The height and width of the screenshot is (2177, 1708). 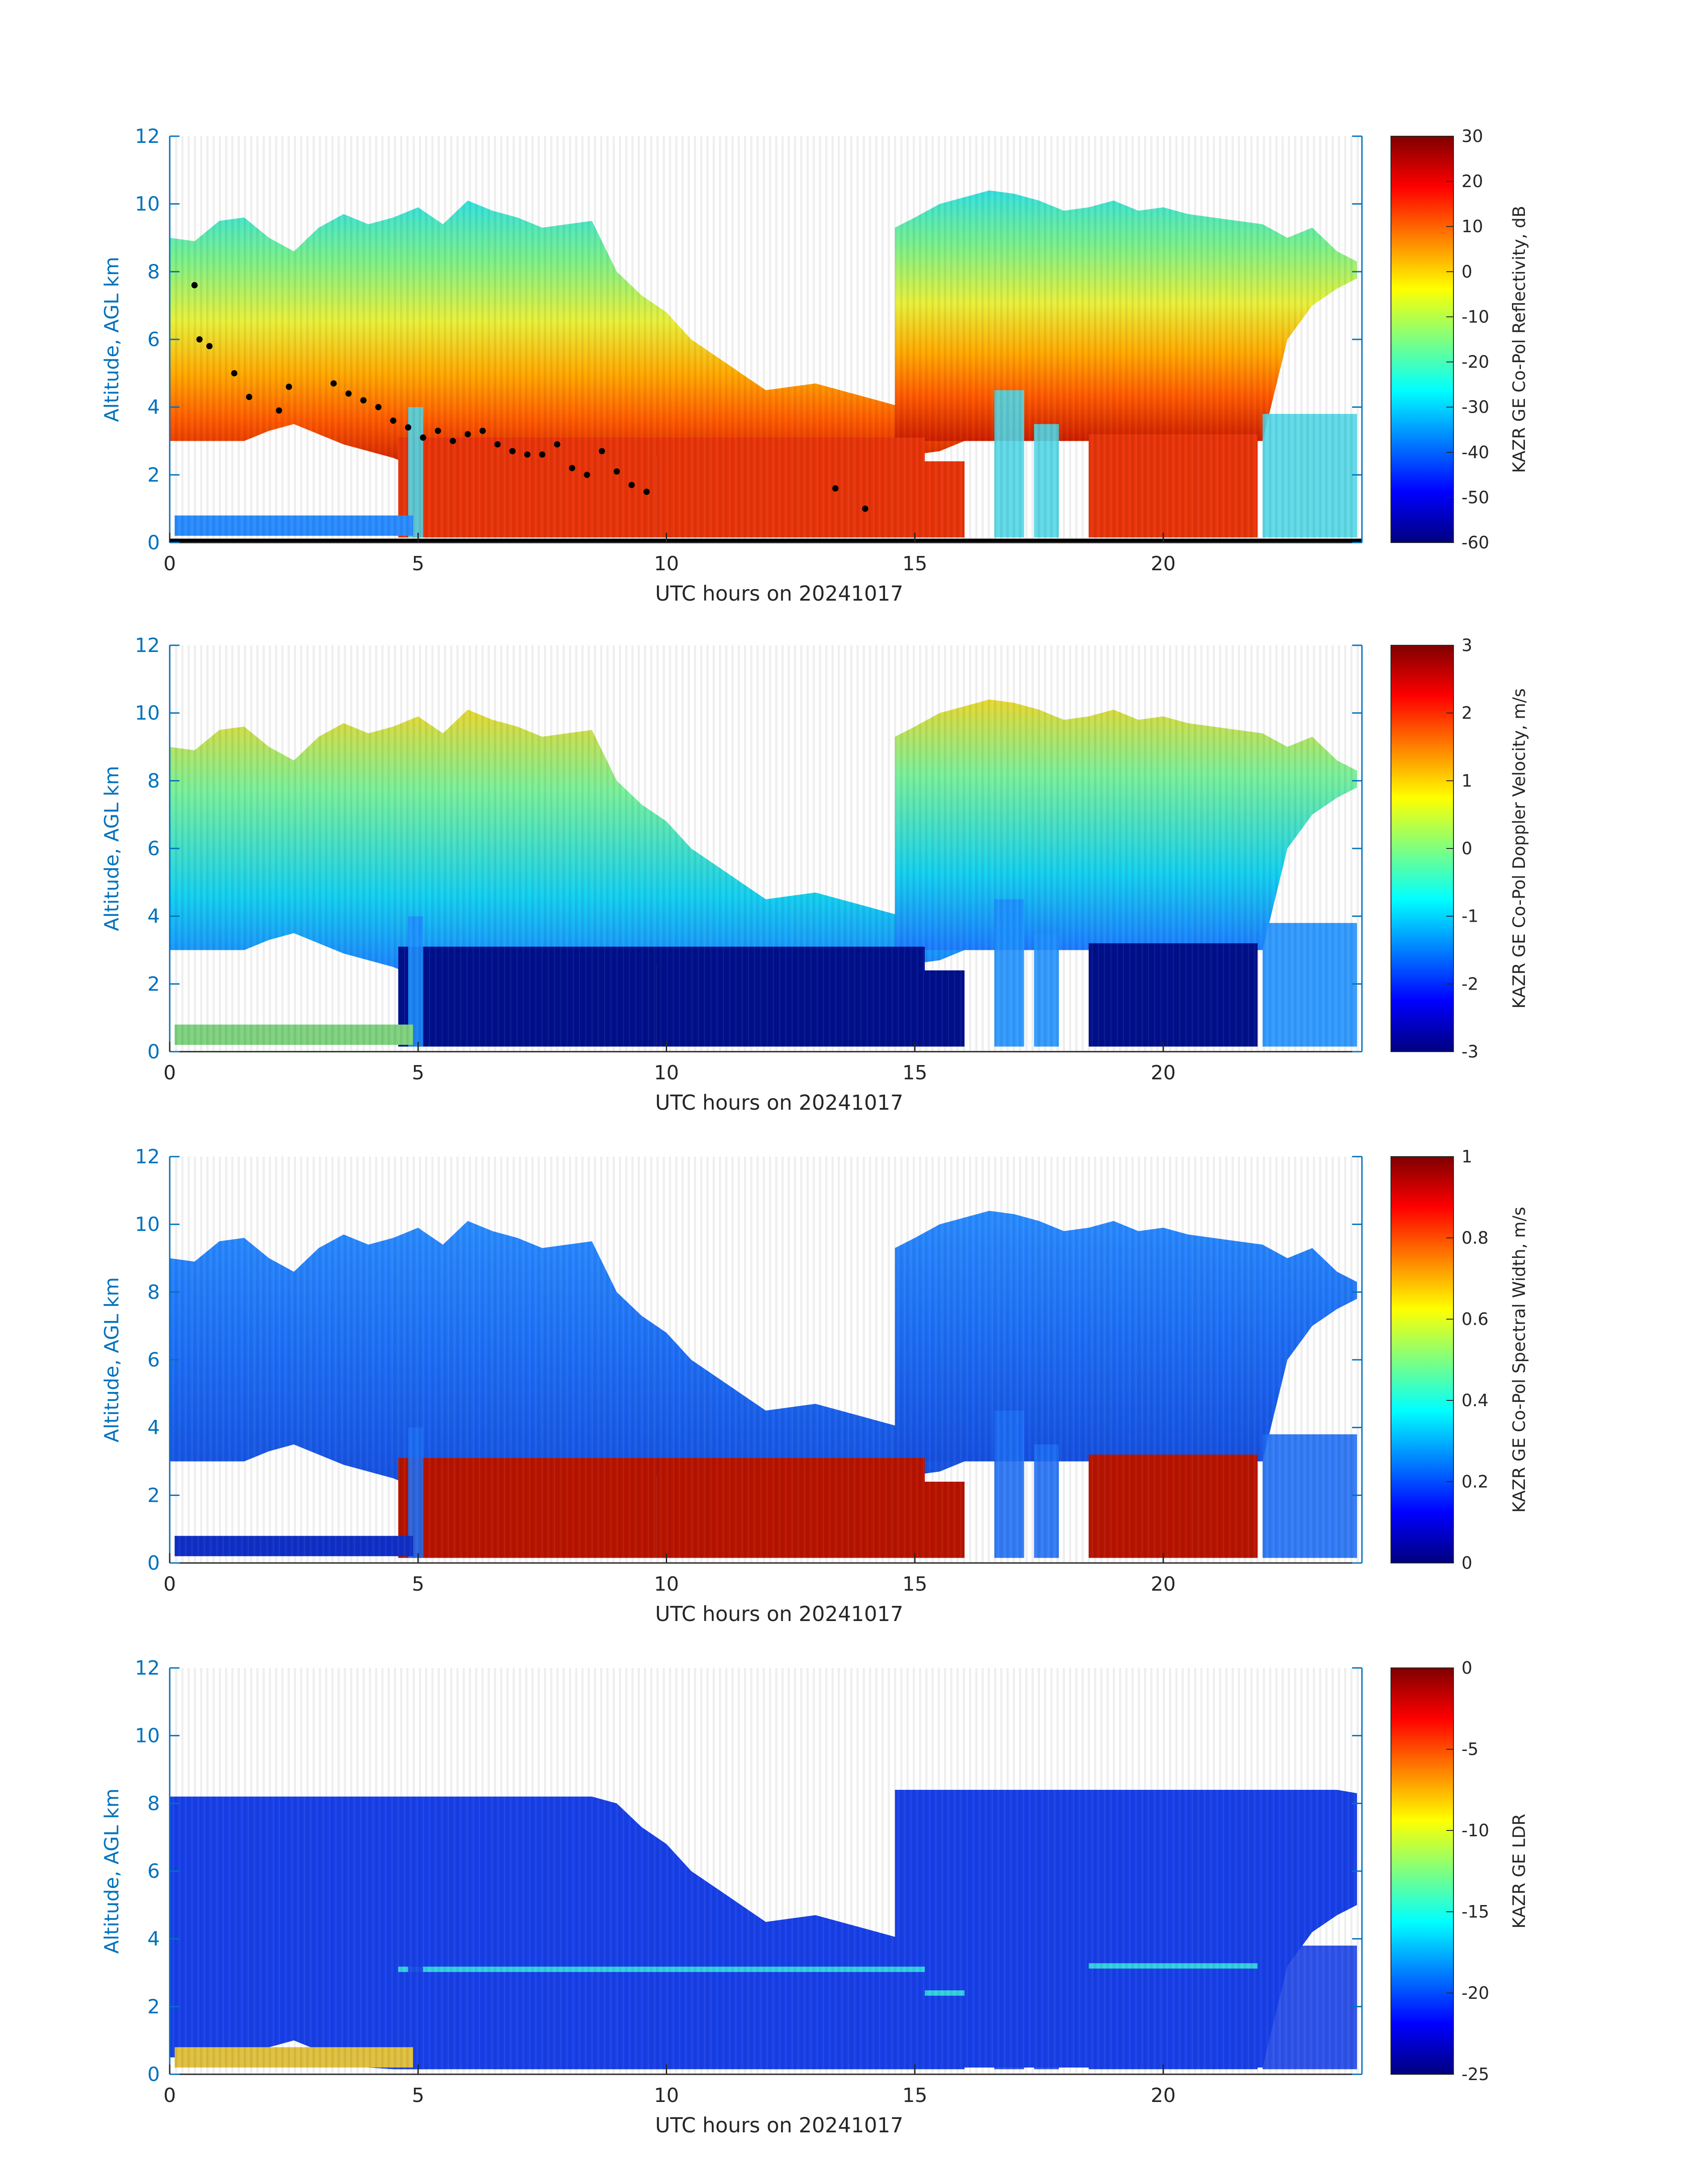 I want to click on colorbar-label: KAZR GE LDR, so click(x=1519, y=1870).